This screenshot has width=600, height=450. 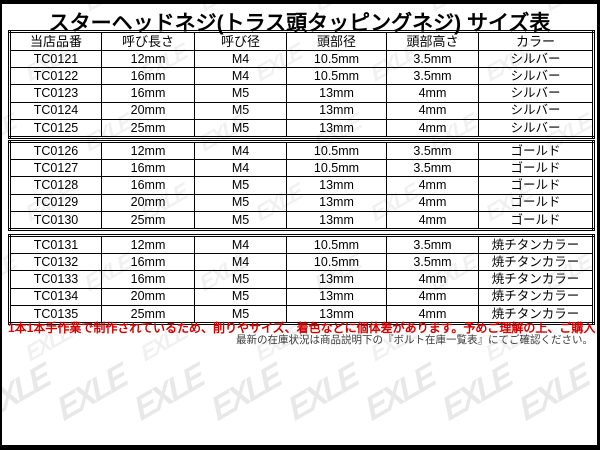 I want to click on table-cell: TC0135, so click(x=55, y=314).